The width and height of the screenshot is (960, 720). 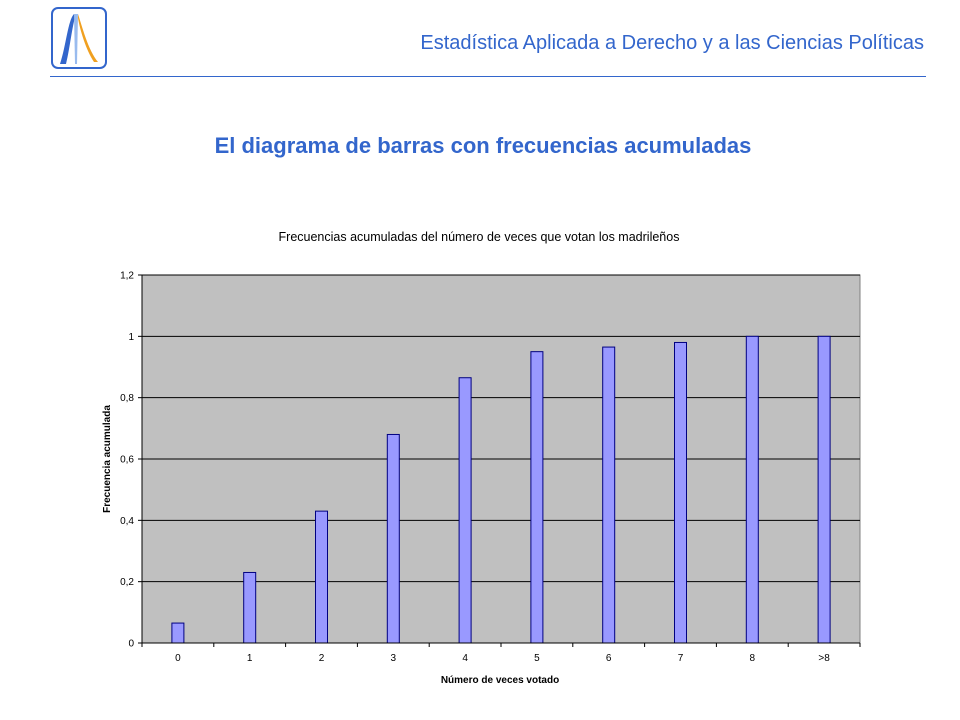 I want to click on y-axis-ticks: 0 0,2 0,4 0,6 0,8 1 1,2, so click(x=131, y=460).